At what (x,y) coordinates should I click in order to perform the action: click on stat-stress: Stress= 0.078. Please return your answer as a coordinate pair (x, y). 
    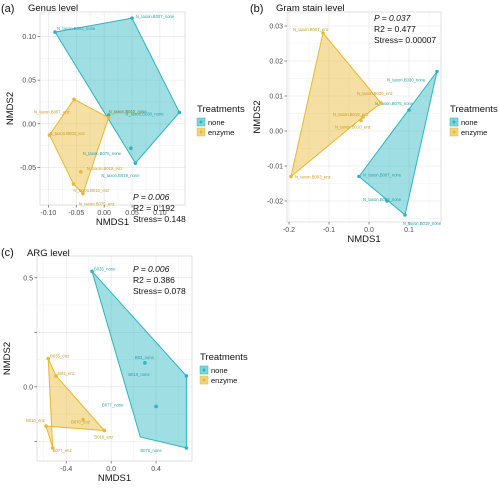
    Looking at the image, I should click on (159, 291).